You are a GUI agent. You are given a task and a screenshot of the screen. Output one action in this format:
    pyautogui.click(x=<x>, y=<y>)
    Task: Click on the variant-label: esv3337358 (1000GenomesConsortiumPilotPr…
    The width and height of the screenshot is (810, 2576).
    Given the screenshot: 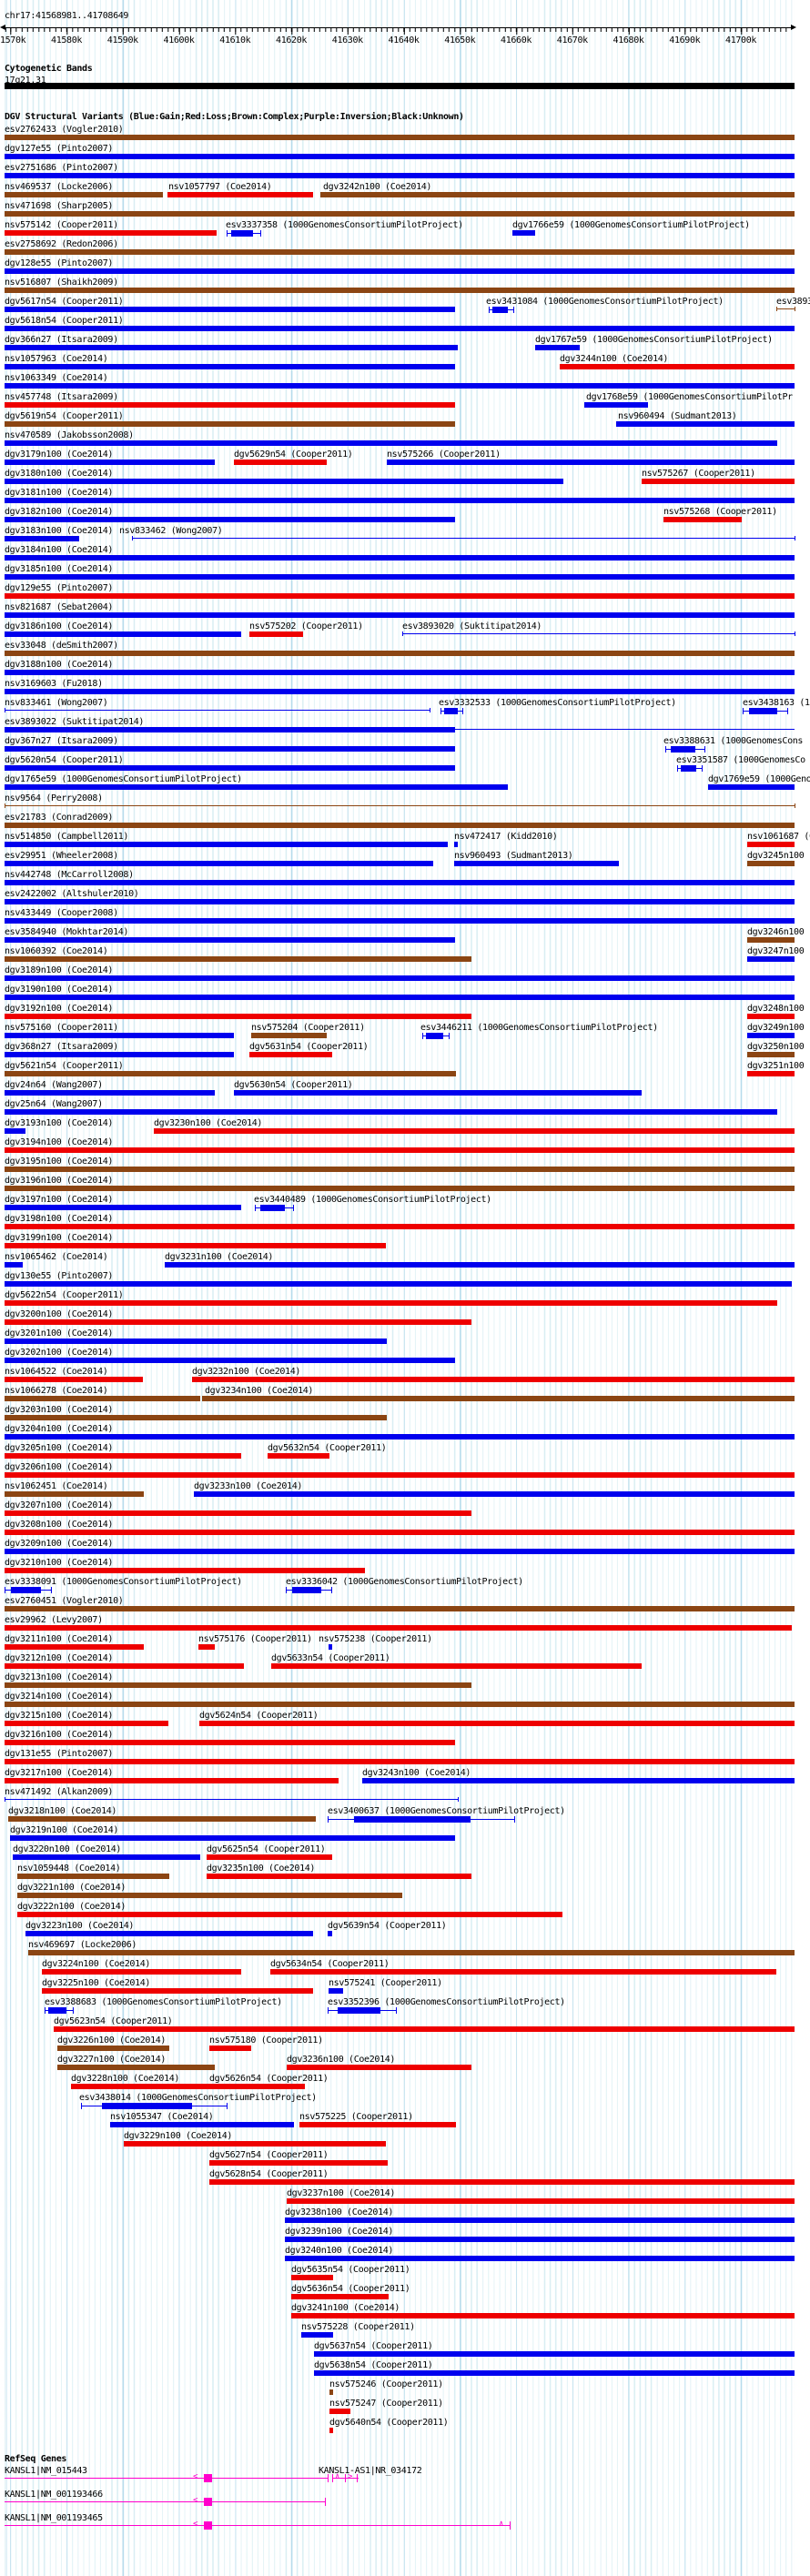 What is the action you would take?
    pyautogui.click(x=344, y=225)
    